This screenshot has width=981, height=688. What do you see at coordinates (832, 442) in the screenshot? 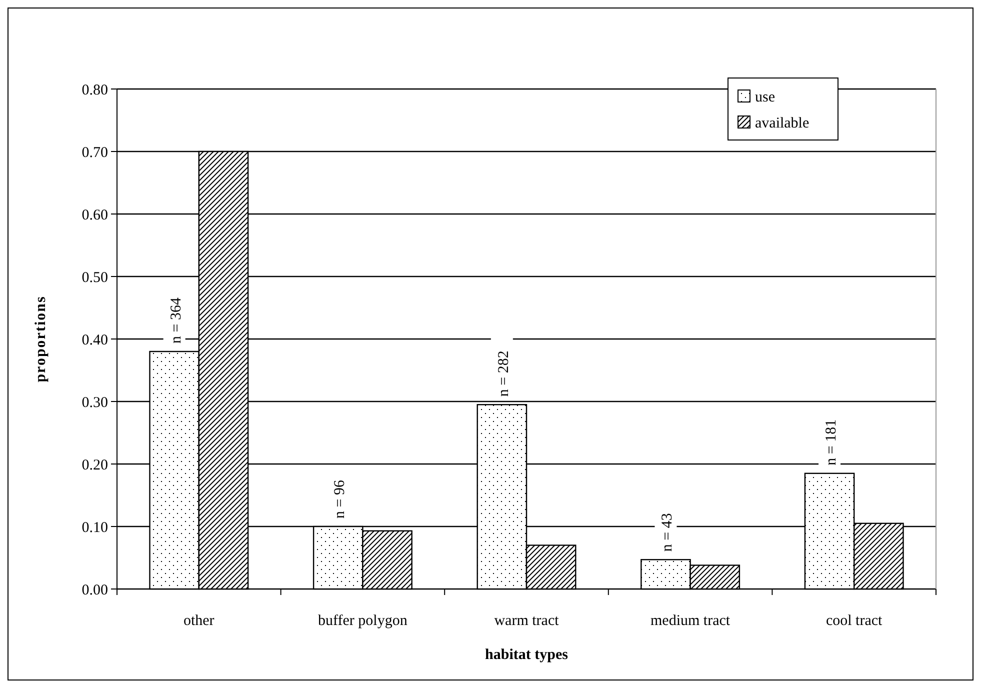
I see `annotation: n = 181` at bounding box center [832, 442].